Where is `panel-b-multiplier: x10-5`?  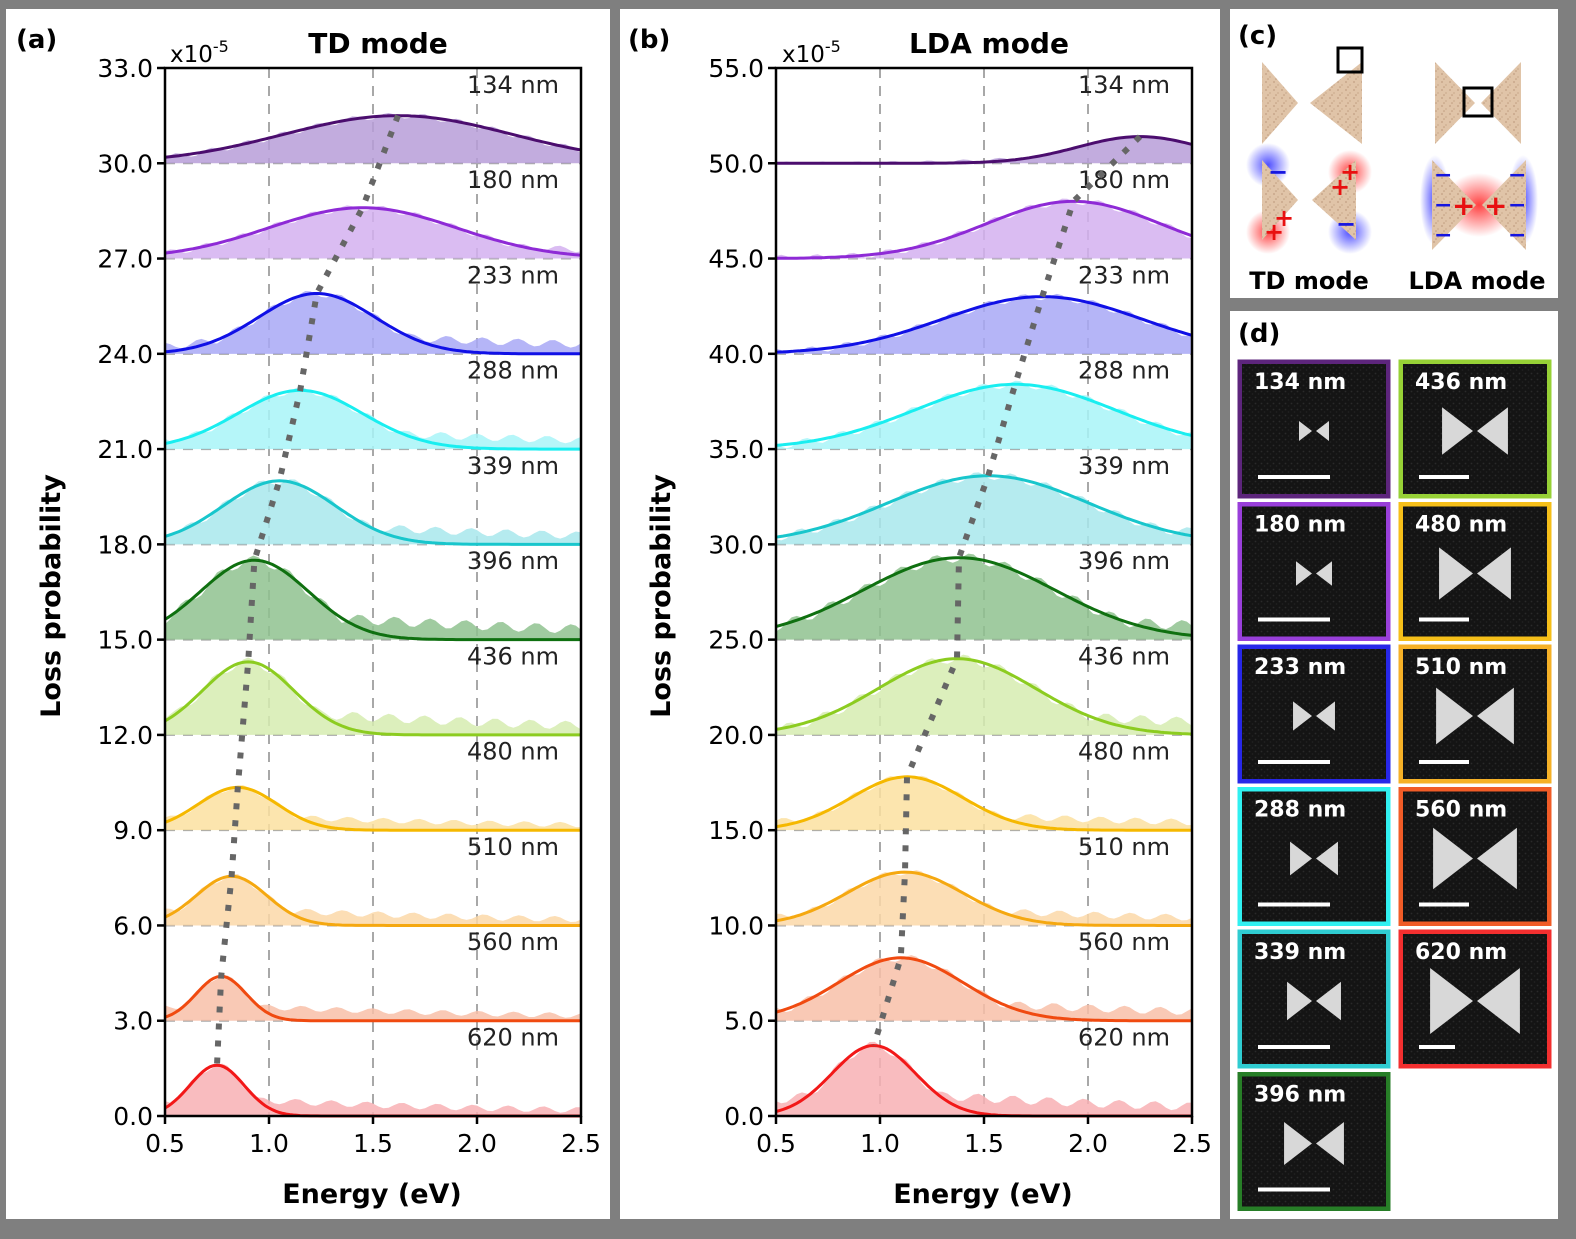
panel-b-multiplier: x10-5 is located at coordinates (811, 52).